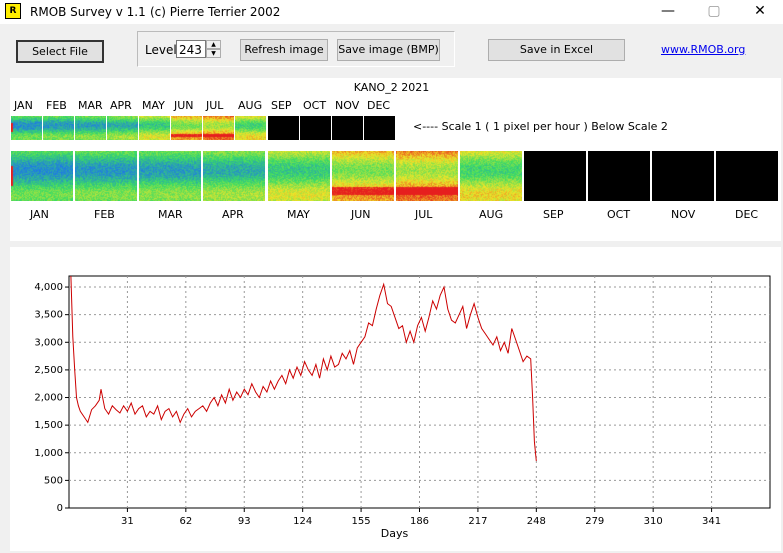 This screenshot has height=553, width=783. Describe the element at coordinates (284, 50) in the screenshot. I see `refresh-image-button: Refresh image` at that location.